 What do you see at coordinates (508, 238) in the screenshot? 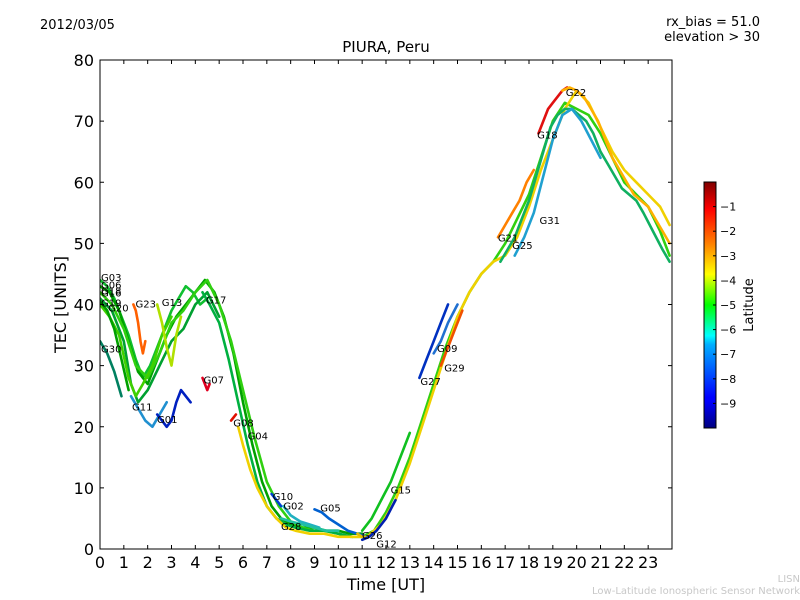
I see `satellite-label-g21-25: G21` at bounding box center [508, 238].